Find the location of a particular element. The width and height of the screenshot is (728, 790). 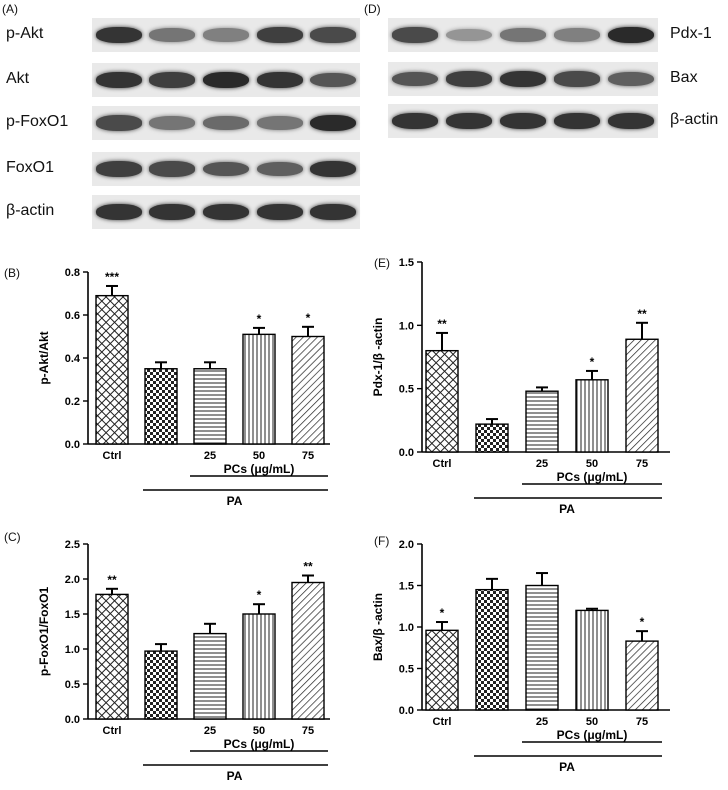

significance-mark: *** is located at coordinates (112, 277).